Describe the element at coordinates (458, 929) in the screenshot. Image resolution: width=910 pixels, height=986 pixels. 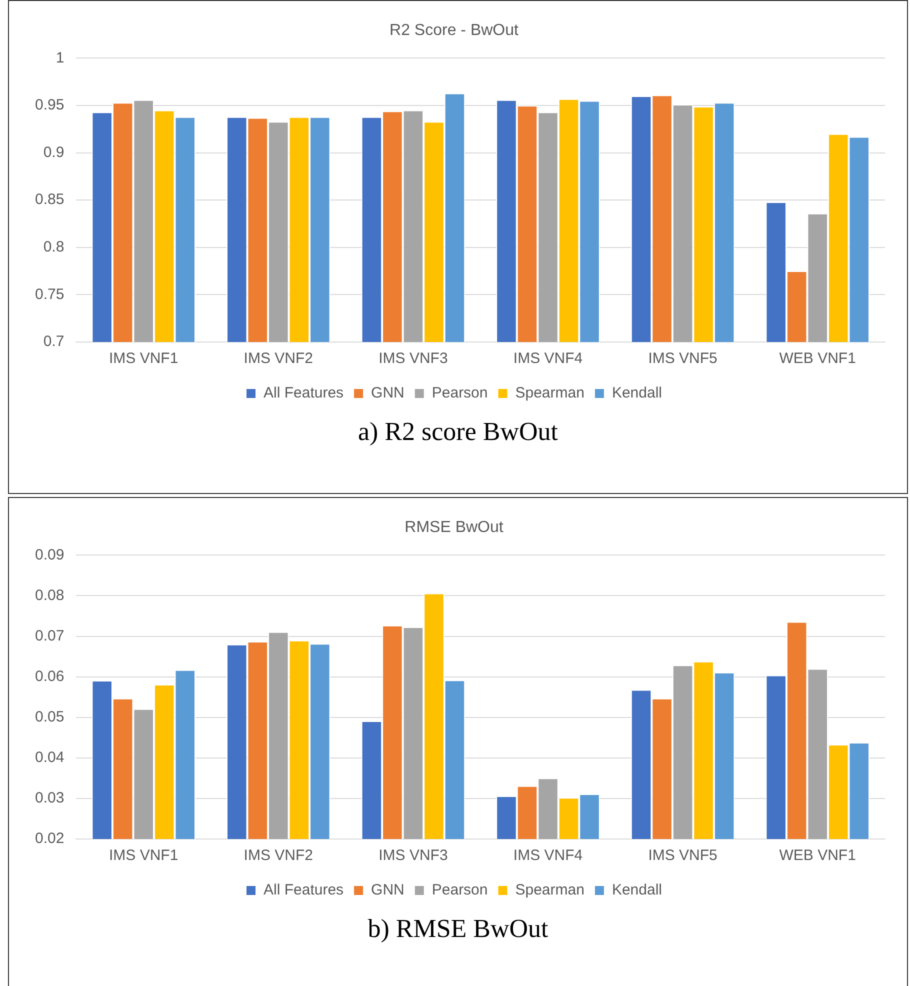
I see `text: b) RMSE BwOut` at that location.